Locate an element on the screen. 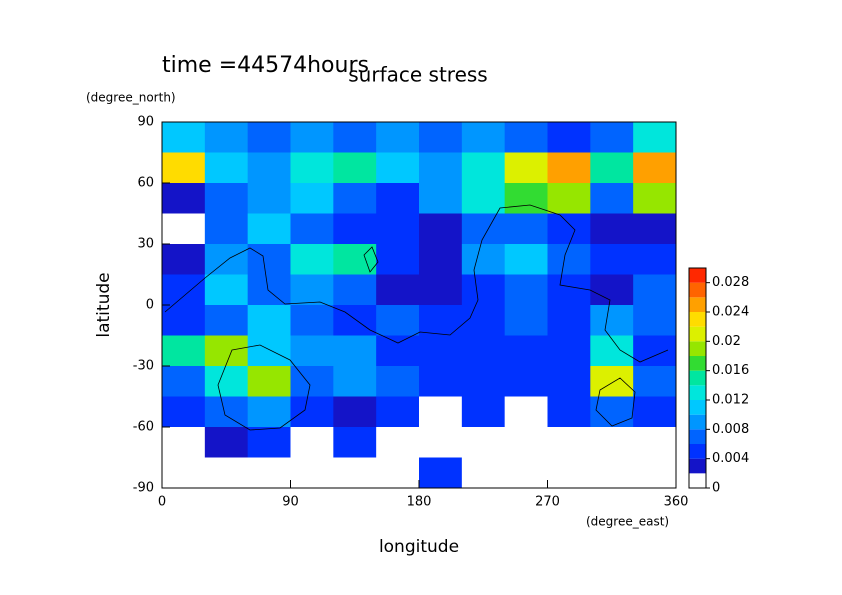 This screenshot has width=842, height=595. y-tick-label: 90 is located at coordinates (145, 122).